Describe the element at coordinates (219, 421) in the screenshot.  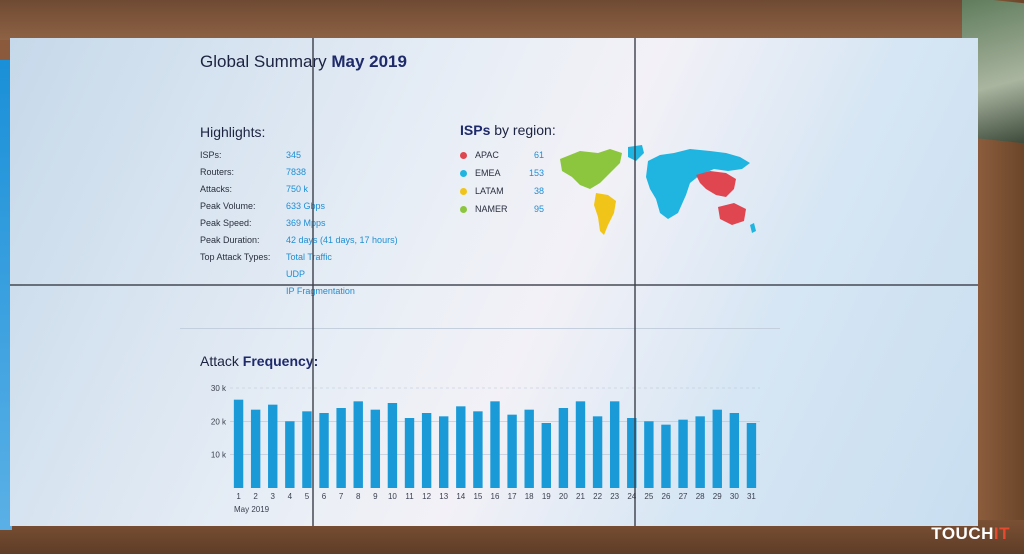
I see `y-tick-label: 20 k` at that location.